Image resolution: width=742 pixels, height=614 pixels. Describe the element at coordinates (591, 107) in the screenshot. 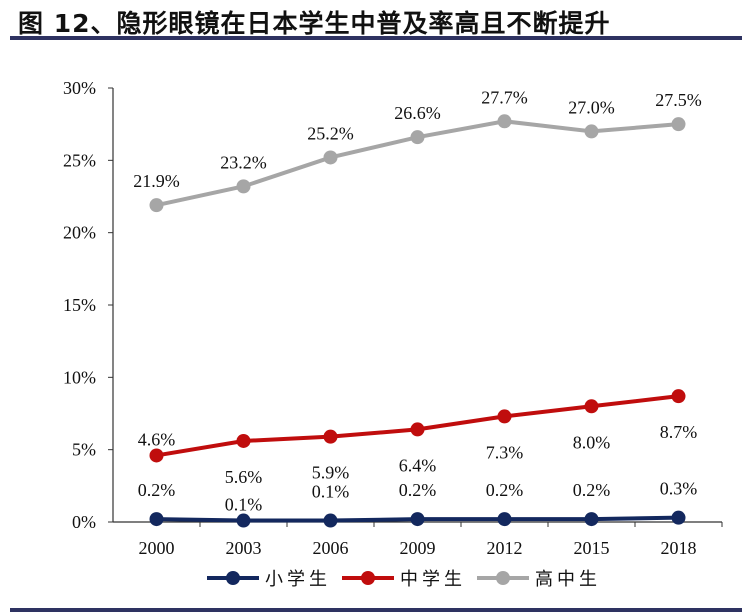

I see `data-label: 27.0%` at that location.